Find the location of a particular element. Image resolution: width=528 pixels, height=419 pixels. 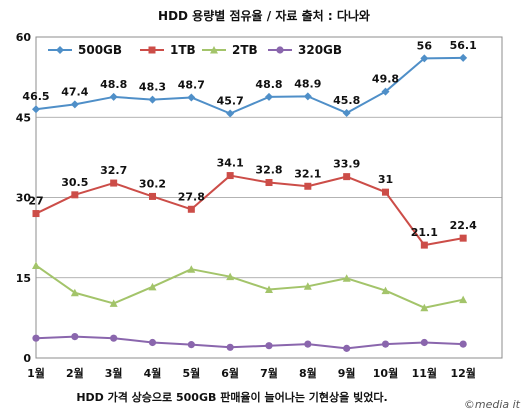

data-label-1tb: 30.5 is located at coordinates (74, 182).